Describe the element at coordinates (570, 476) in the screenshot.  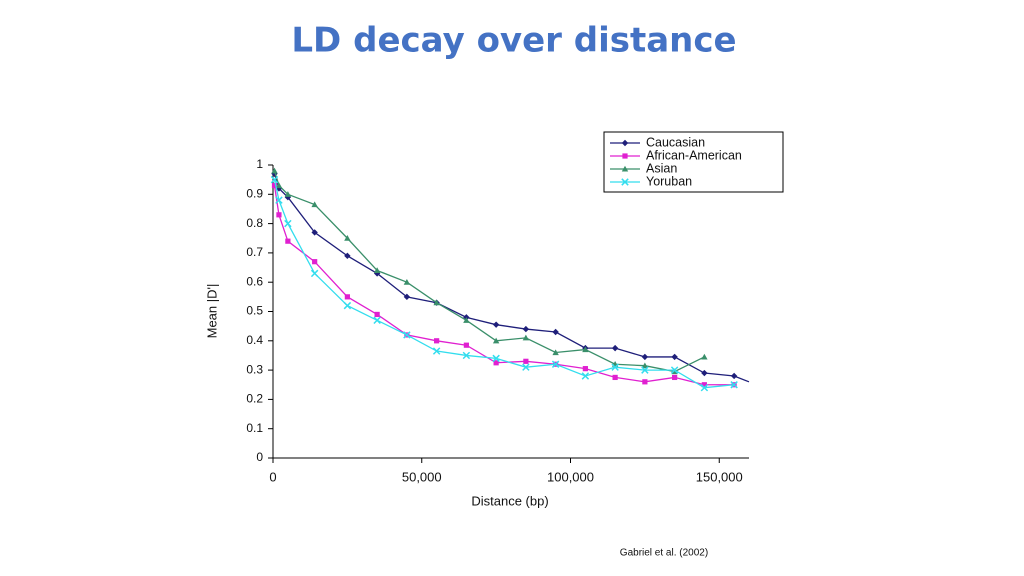
I see `x-tick-label: 100,000` at that location.